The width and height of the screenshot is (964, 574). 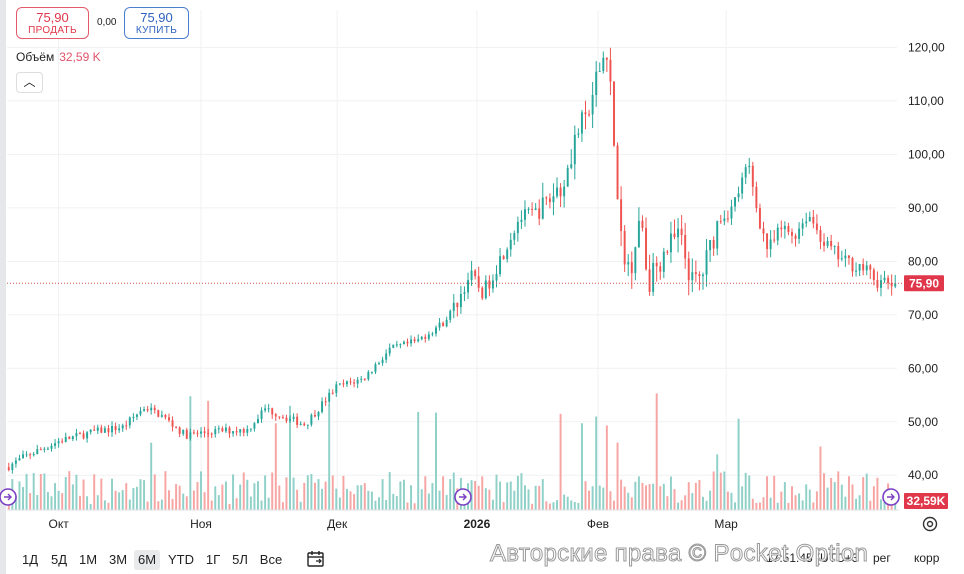 I want to click on timeframe-1m: 1М, so click(x=88, y=559).